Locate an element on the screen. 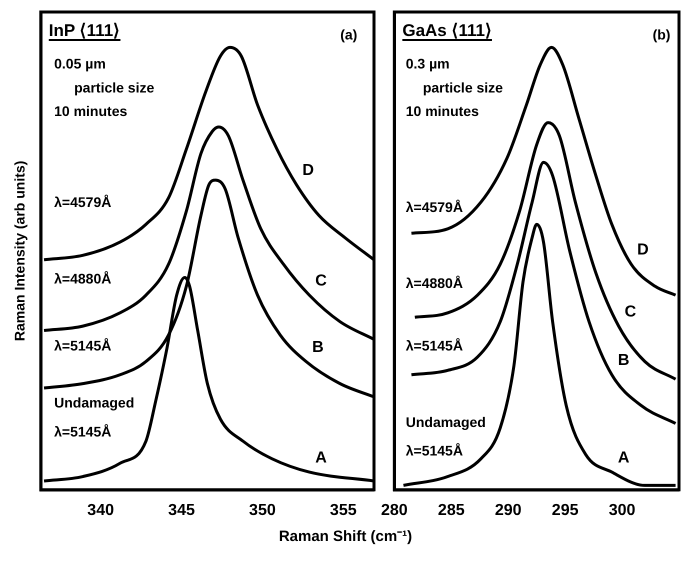 The height and width of the screenshot is (562, 691). annotation: 0.05 µm is located at coordinates (80, 63).